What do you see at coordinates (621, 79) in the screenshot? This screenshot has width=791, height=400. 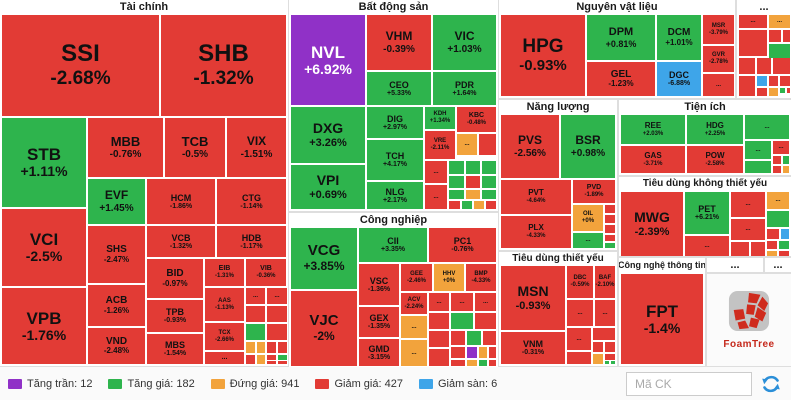 I see `stock-tile-GEL: GEL -1.23%` at bounding box center [621, 79].